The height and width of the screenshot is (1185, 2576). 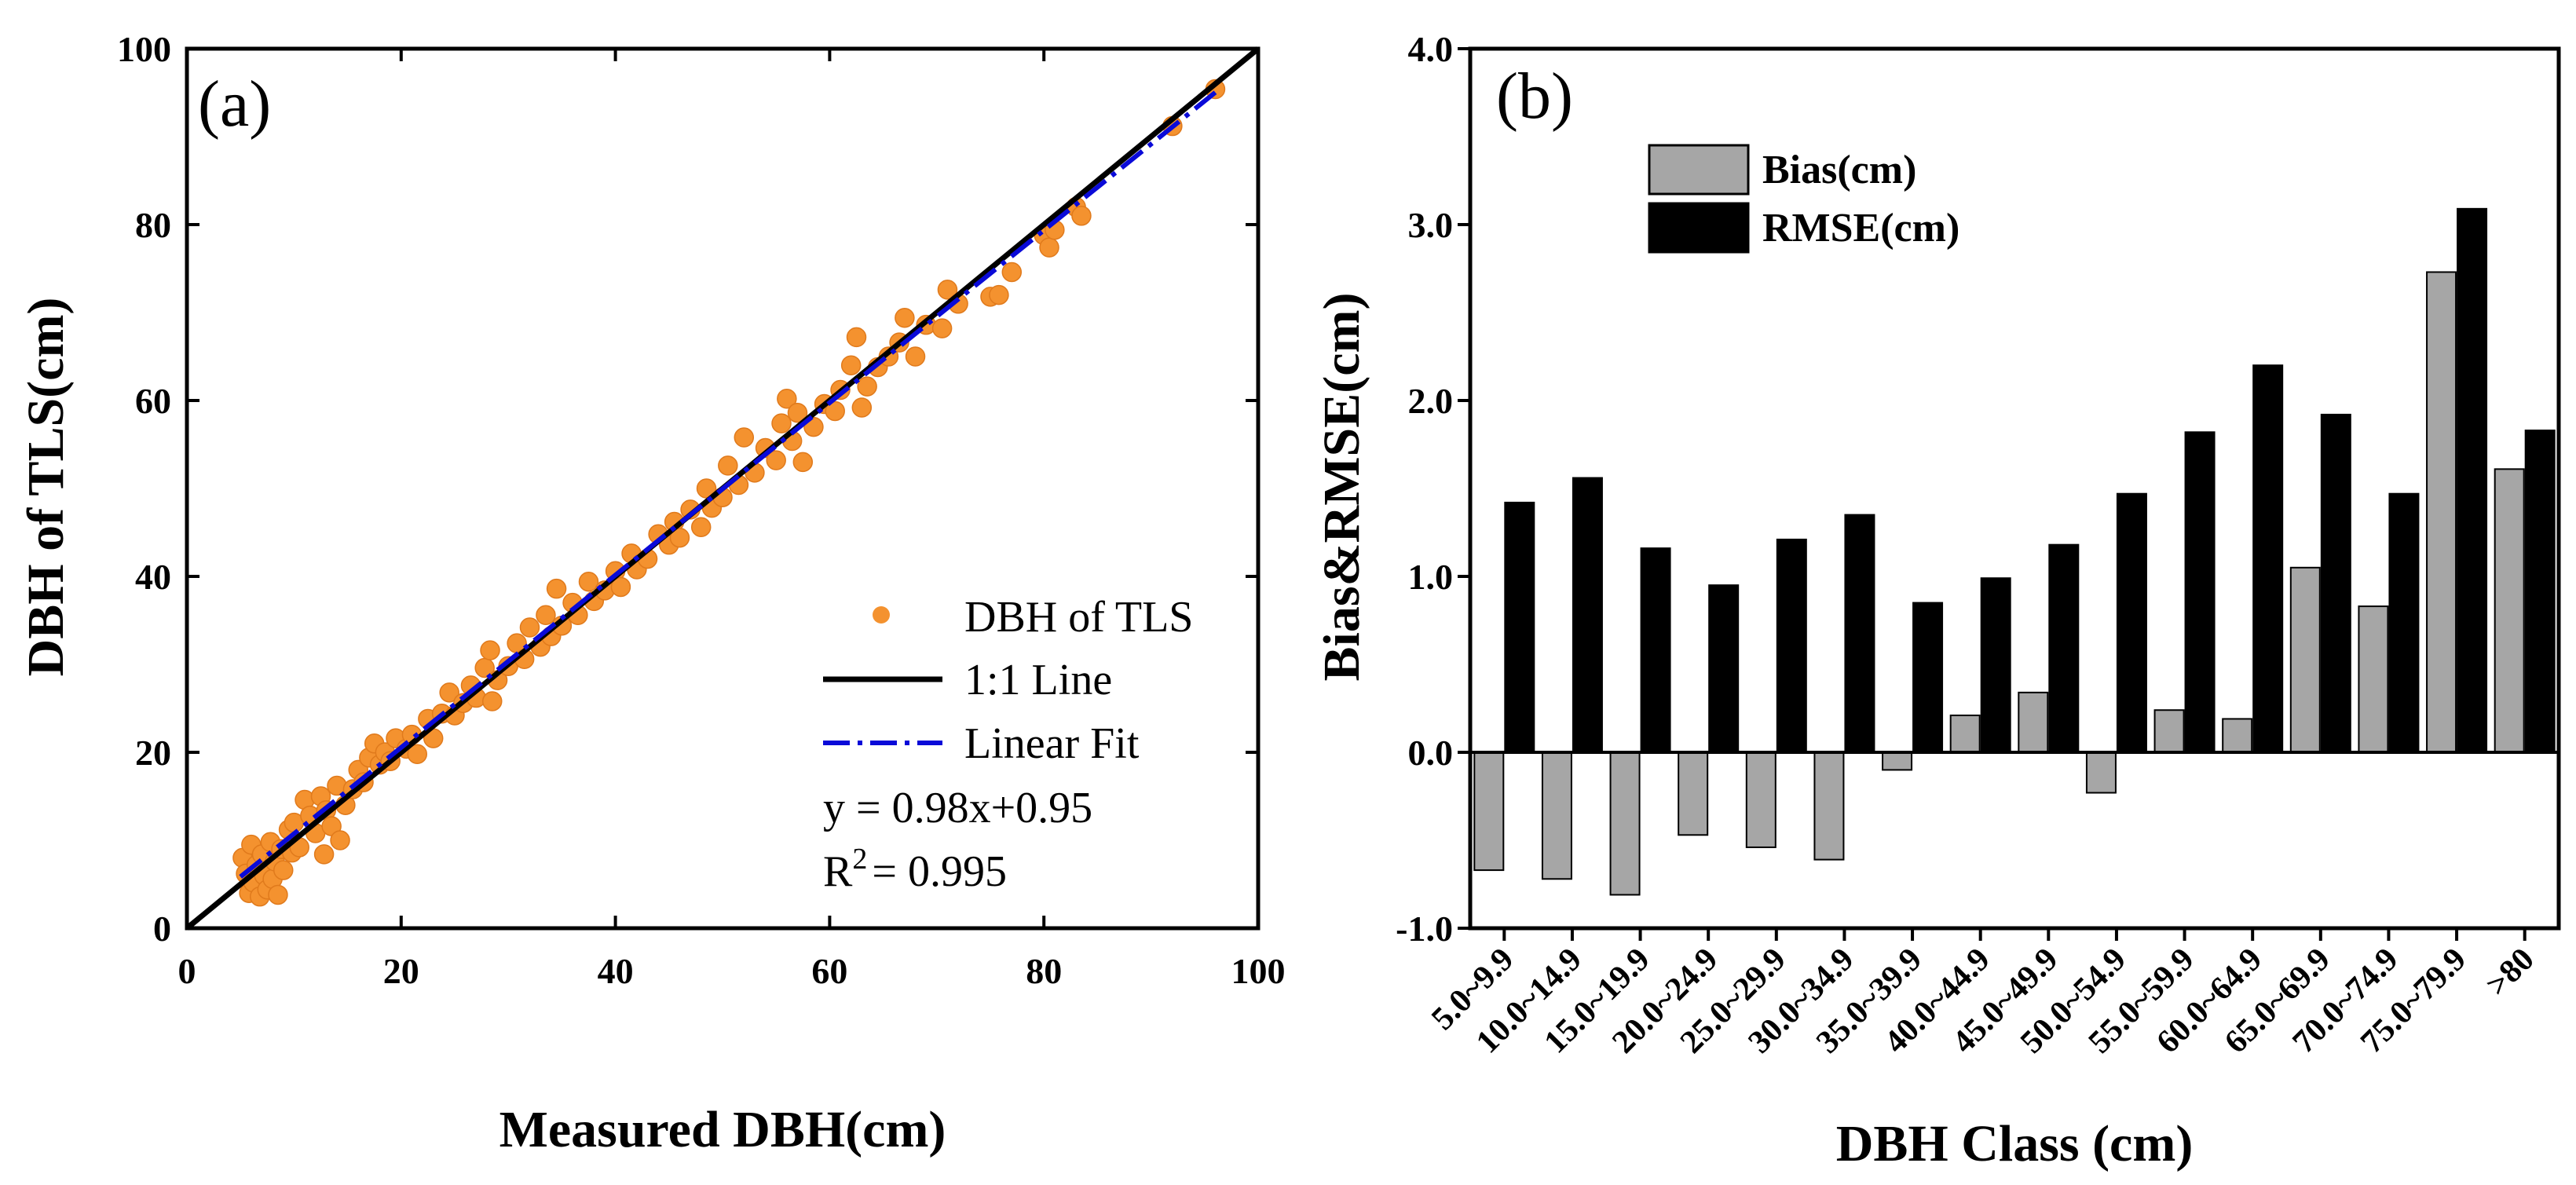 What do you see at coordinates (1431, 577) in the screenshot?
I see `y-tick-label: 1.0` at bounding box center [1431, 577].